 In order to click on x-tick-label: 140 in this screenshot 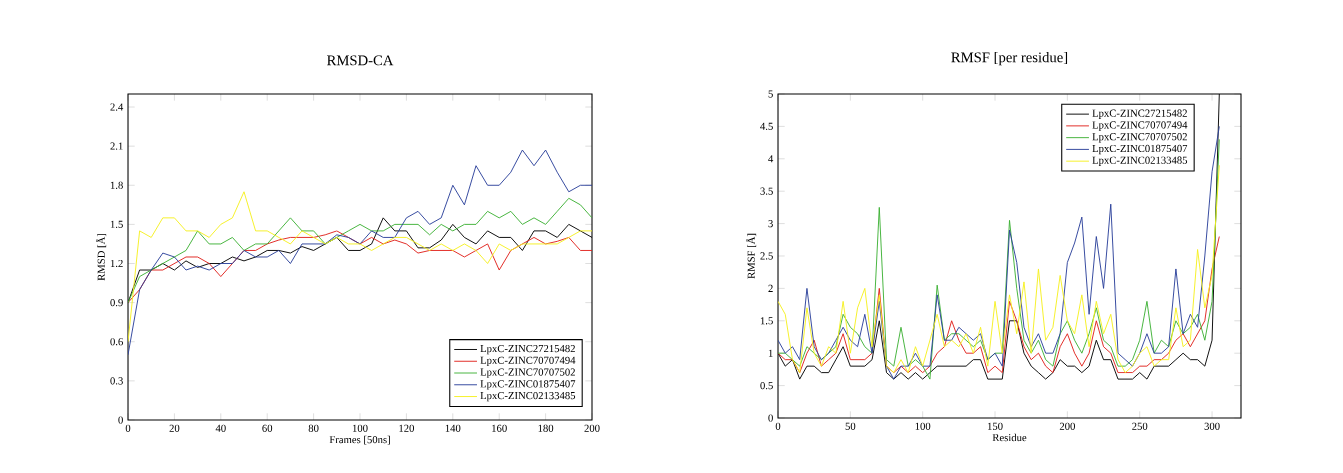, I will do `click(453, 428)`.